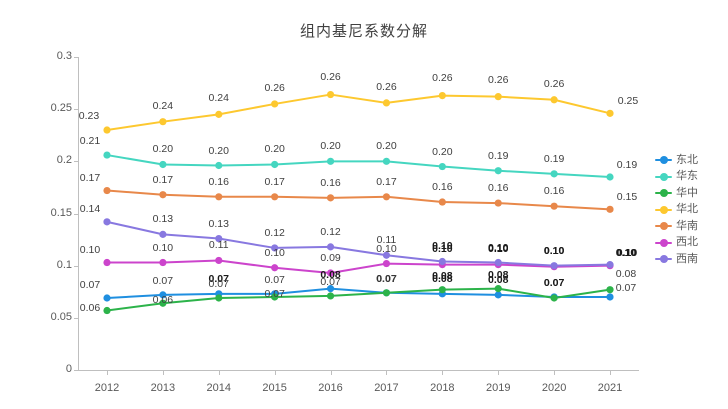 This screenshot has height=409, width=728. What do you see at coordinates (218, 98) in the screenshot?
I see `data-label: 0.24` at bounding box center [218, 98].